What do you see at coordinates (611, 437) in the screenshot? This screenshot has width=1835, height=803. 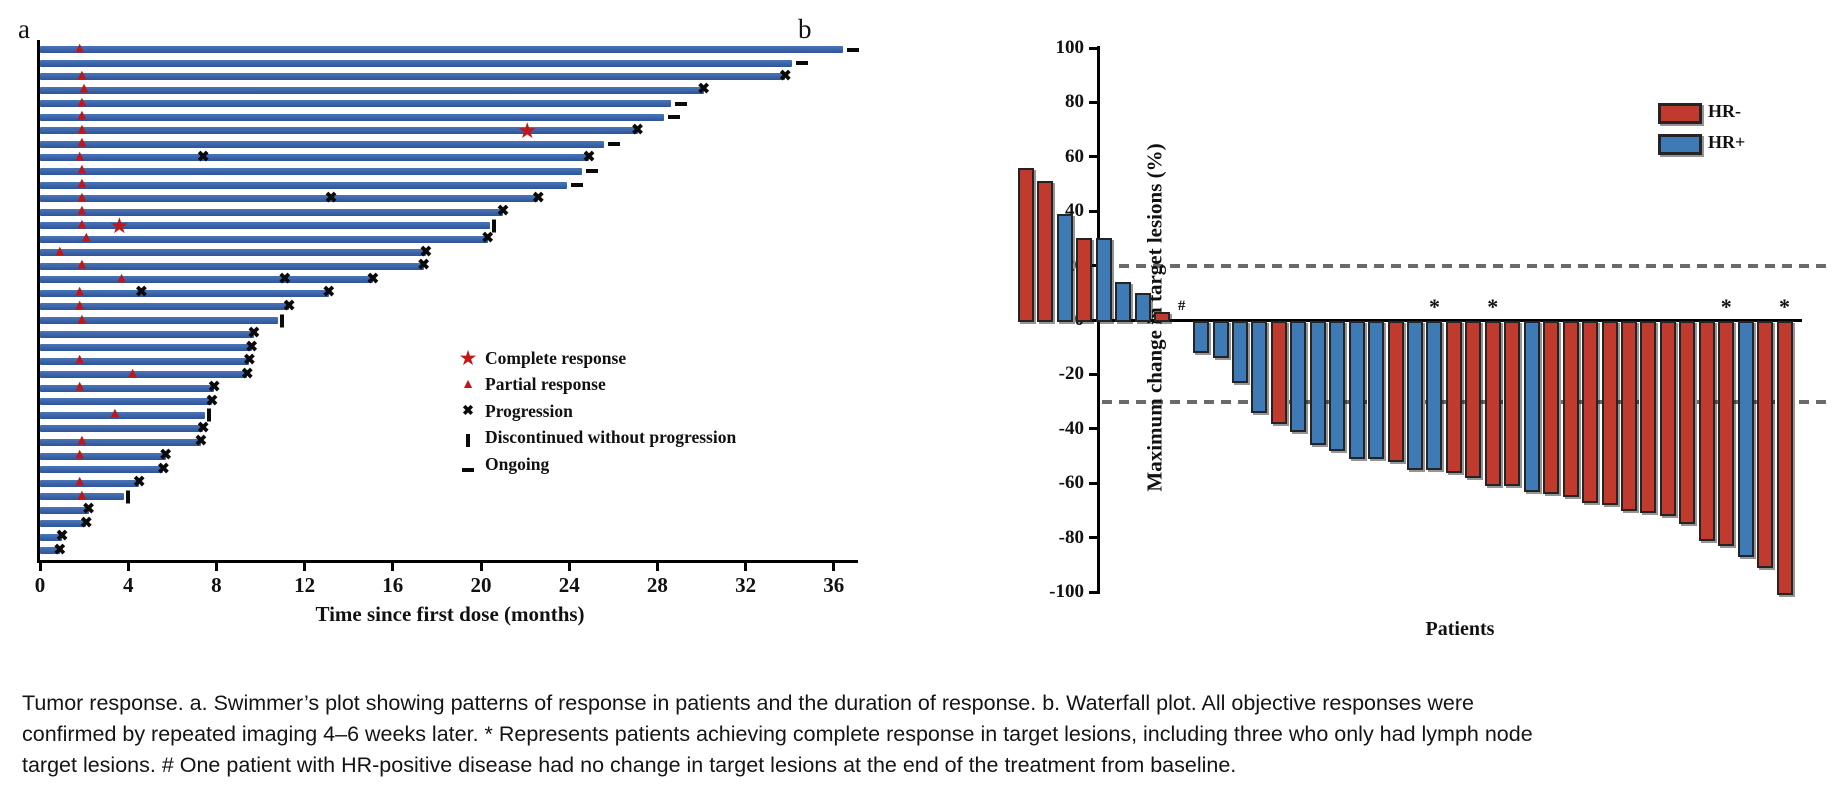 I see `swimmer-legend-label: Discontinued without progression` at bounding box center [611, 437].